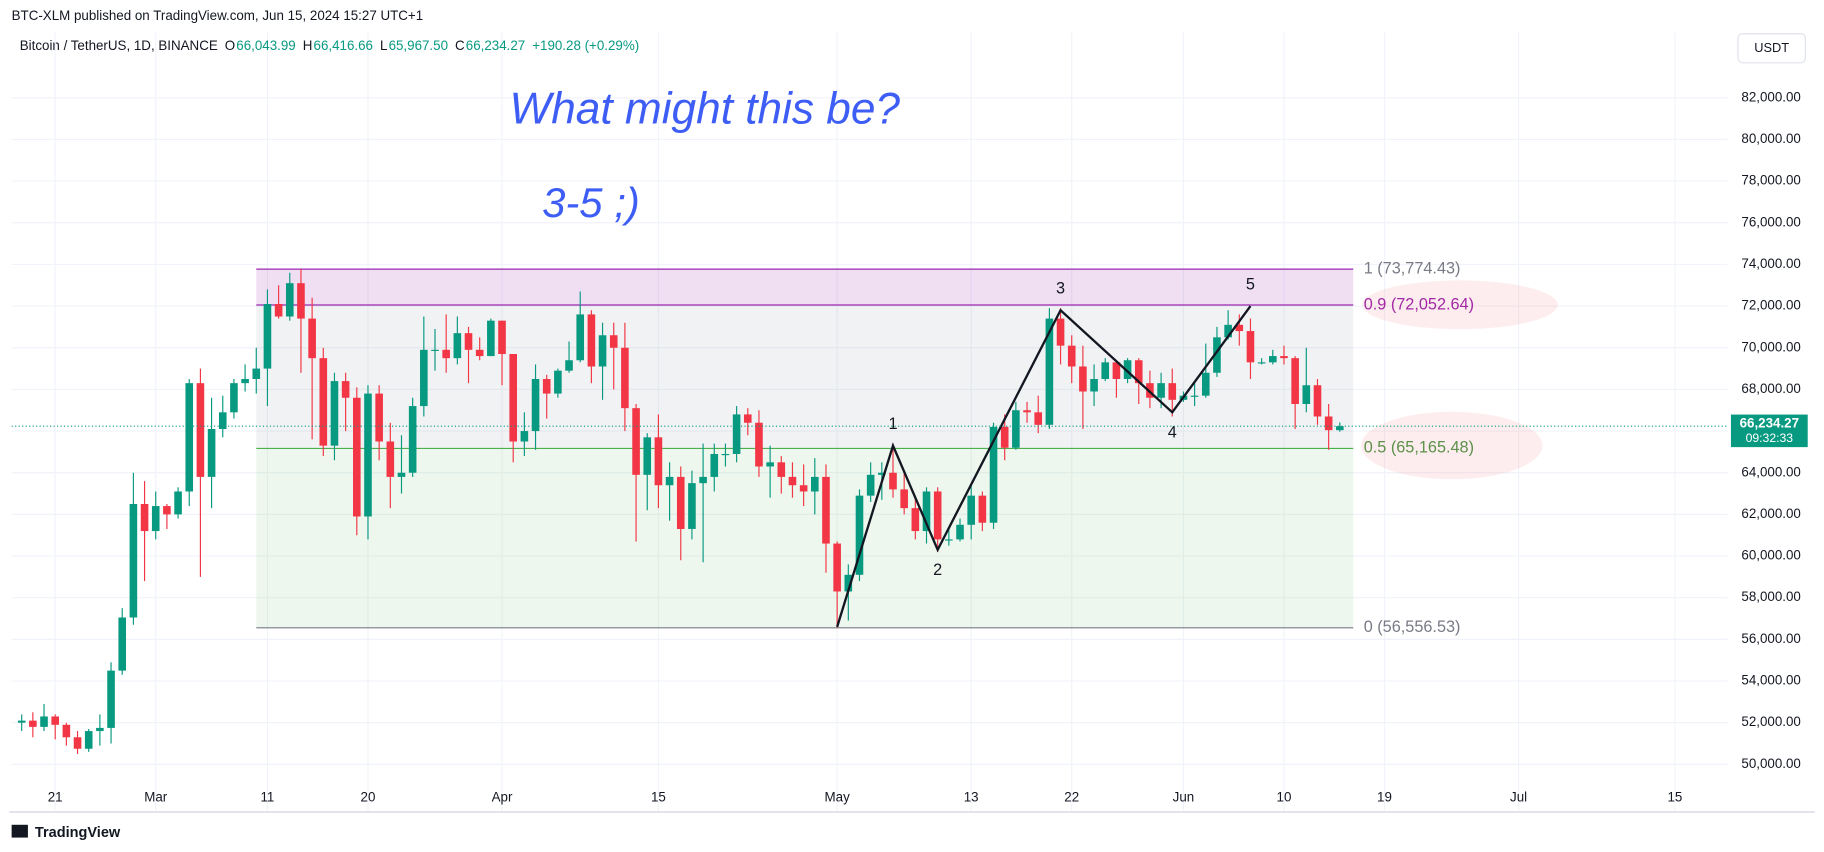 The image size is (1824, 852). Describe the element at coordinates (1518, 797) in the screenshot. I see `x-tick-label: Jul` at that location.